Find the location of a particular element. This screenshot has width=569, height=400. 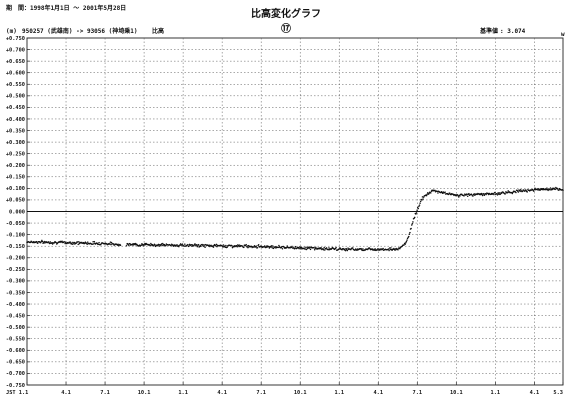

y-tick-label: 0.000 is located at coordinates (17, 212).